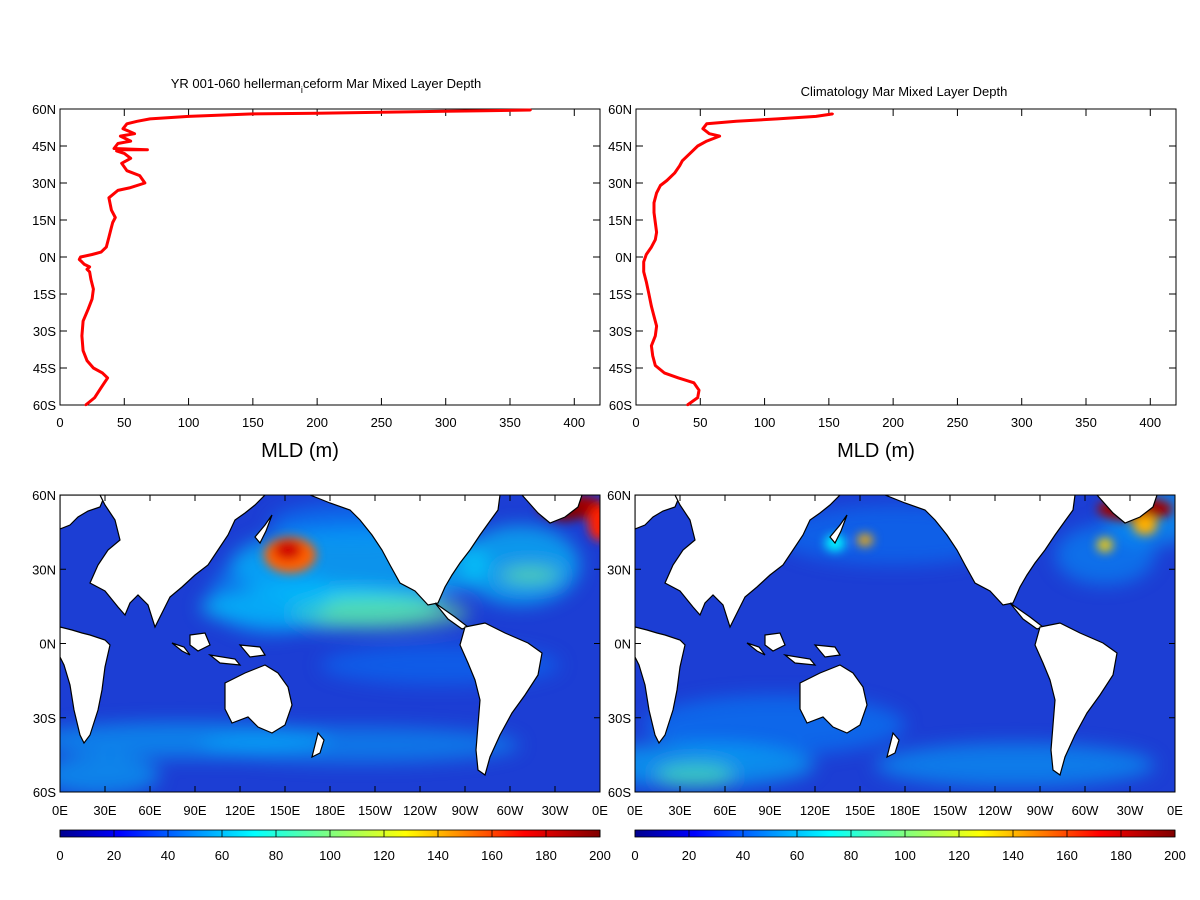 The height and width of the screenshot is (900, 1200). What do you see at coordinates (958, 422) in the screenshot?
I see `x-tick-label: 250` at bounding box center [958, 422].